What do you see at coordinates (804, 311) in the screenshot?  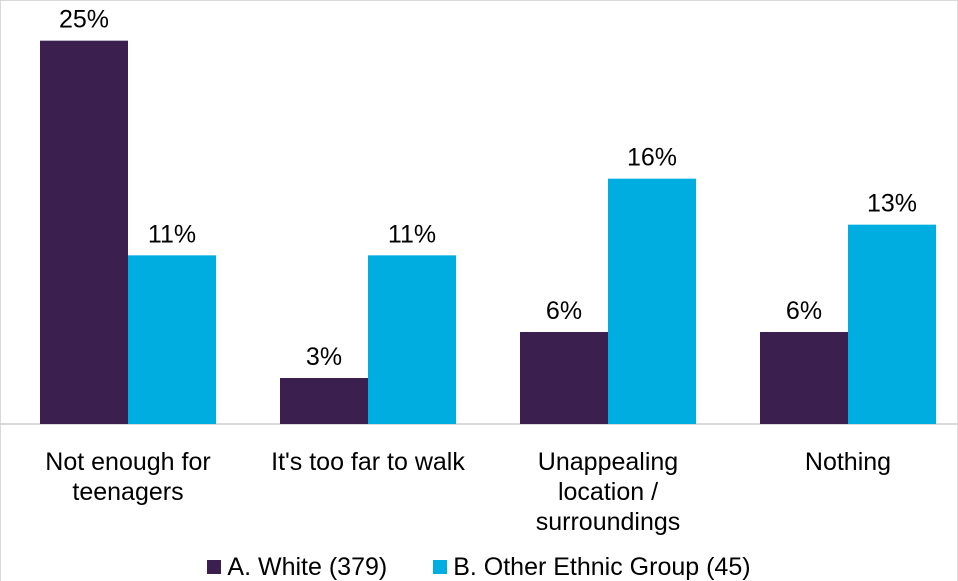 I see `data-label-s0-c3: 6%` at bounding box center [804, 311].